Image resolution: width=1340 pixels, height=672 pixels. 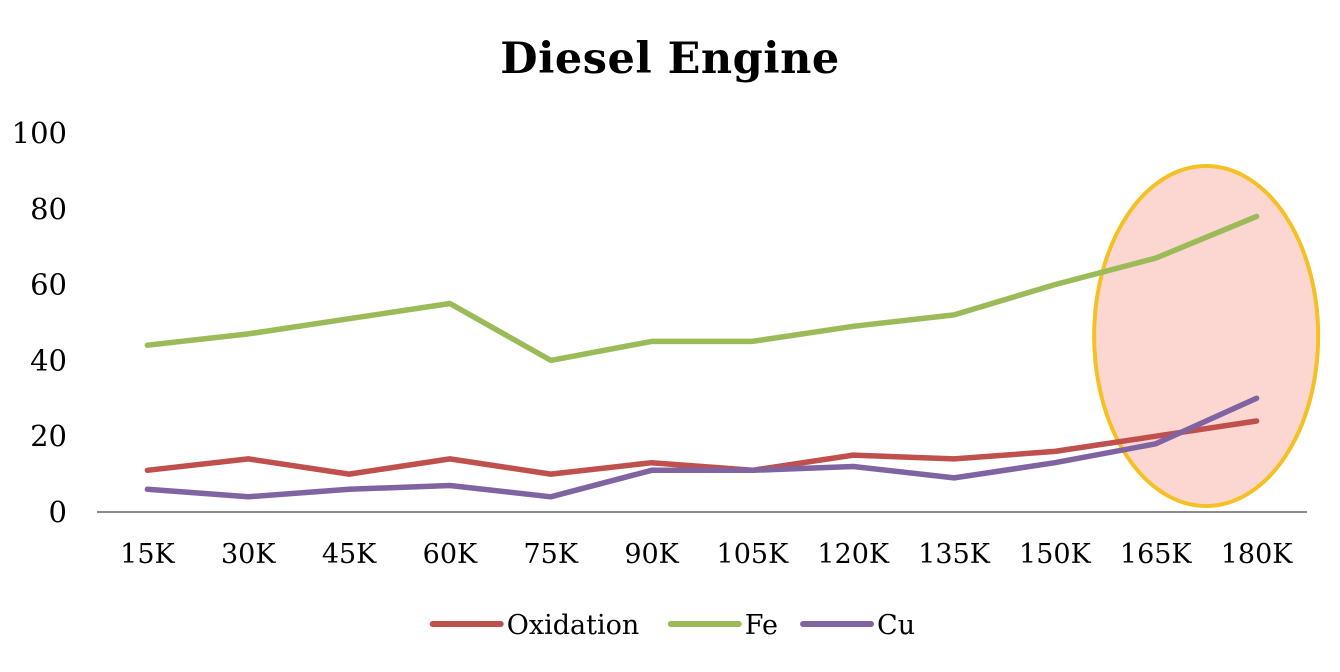 I want to click on x-tick-label: 75K, so click(x=550, y=554).